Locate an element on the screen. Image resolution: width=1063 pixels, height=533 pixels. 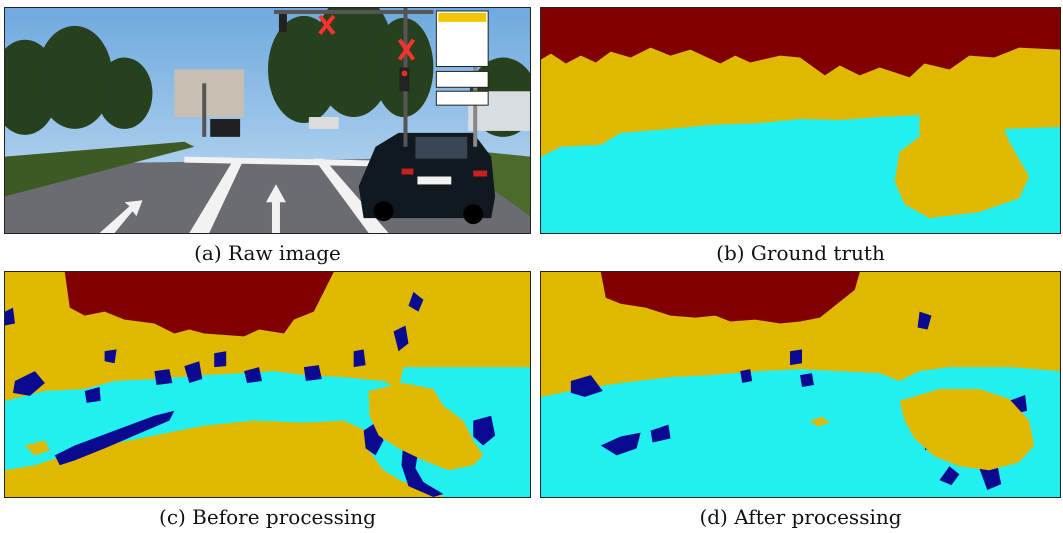
caption-ground-truth: (b) Ground truth is located at coordinates (800, 253).